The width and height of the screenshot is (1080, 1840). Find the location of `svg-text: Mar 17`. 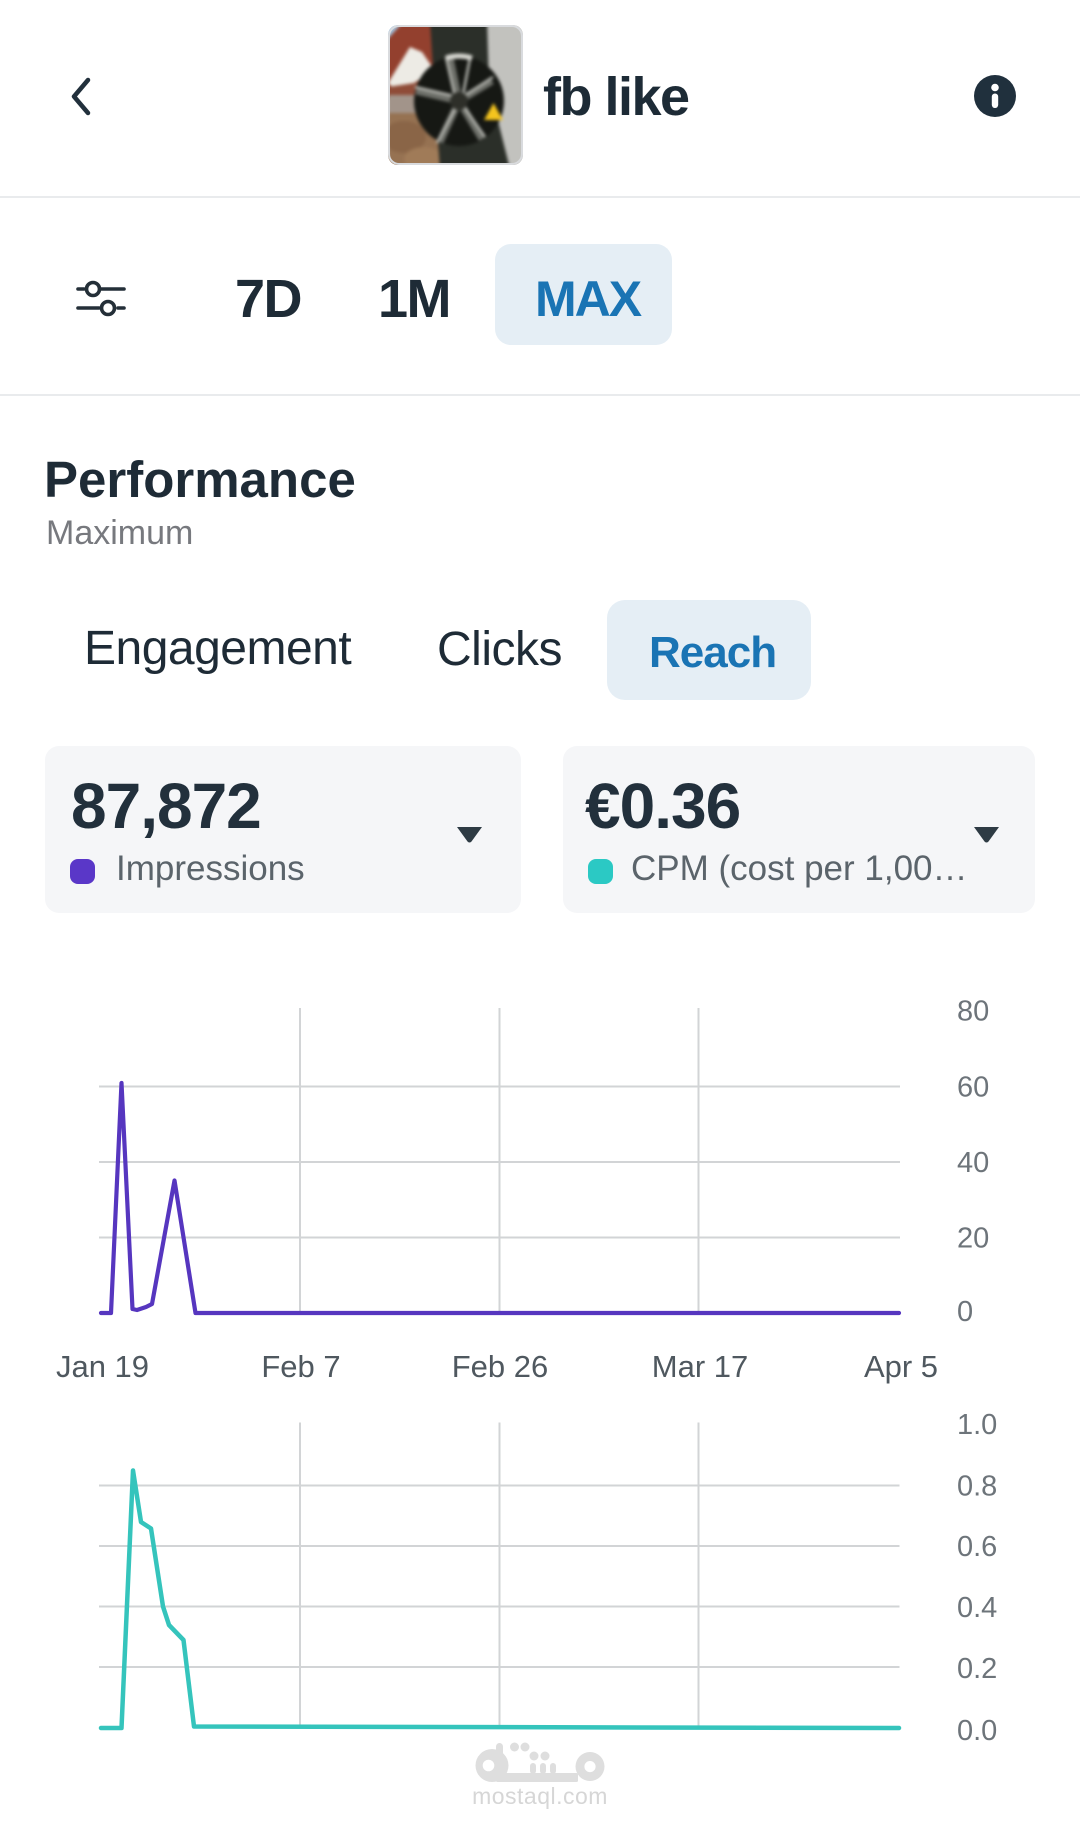

svg-text: Mar 17 is located at coordinates (700, 1366).